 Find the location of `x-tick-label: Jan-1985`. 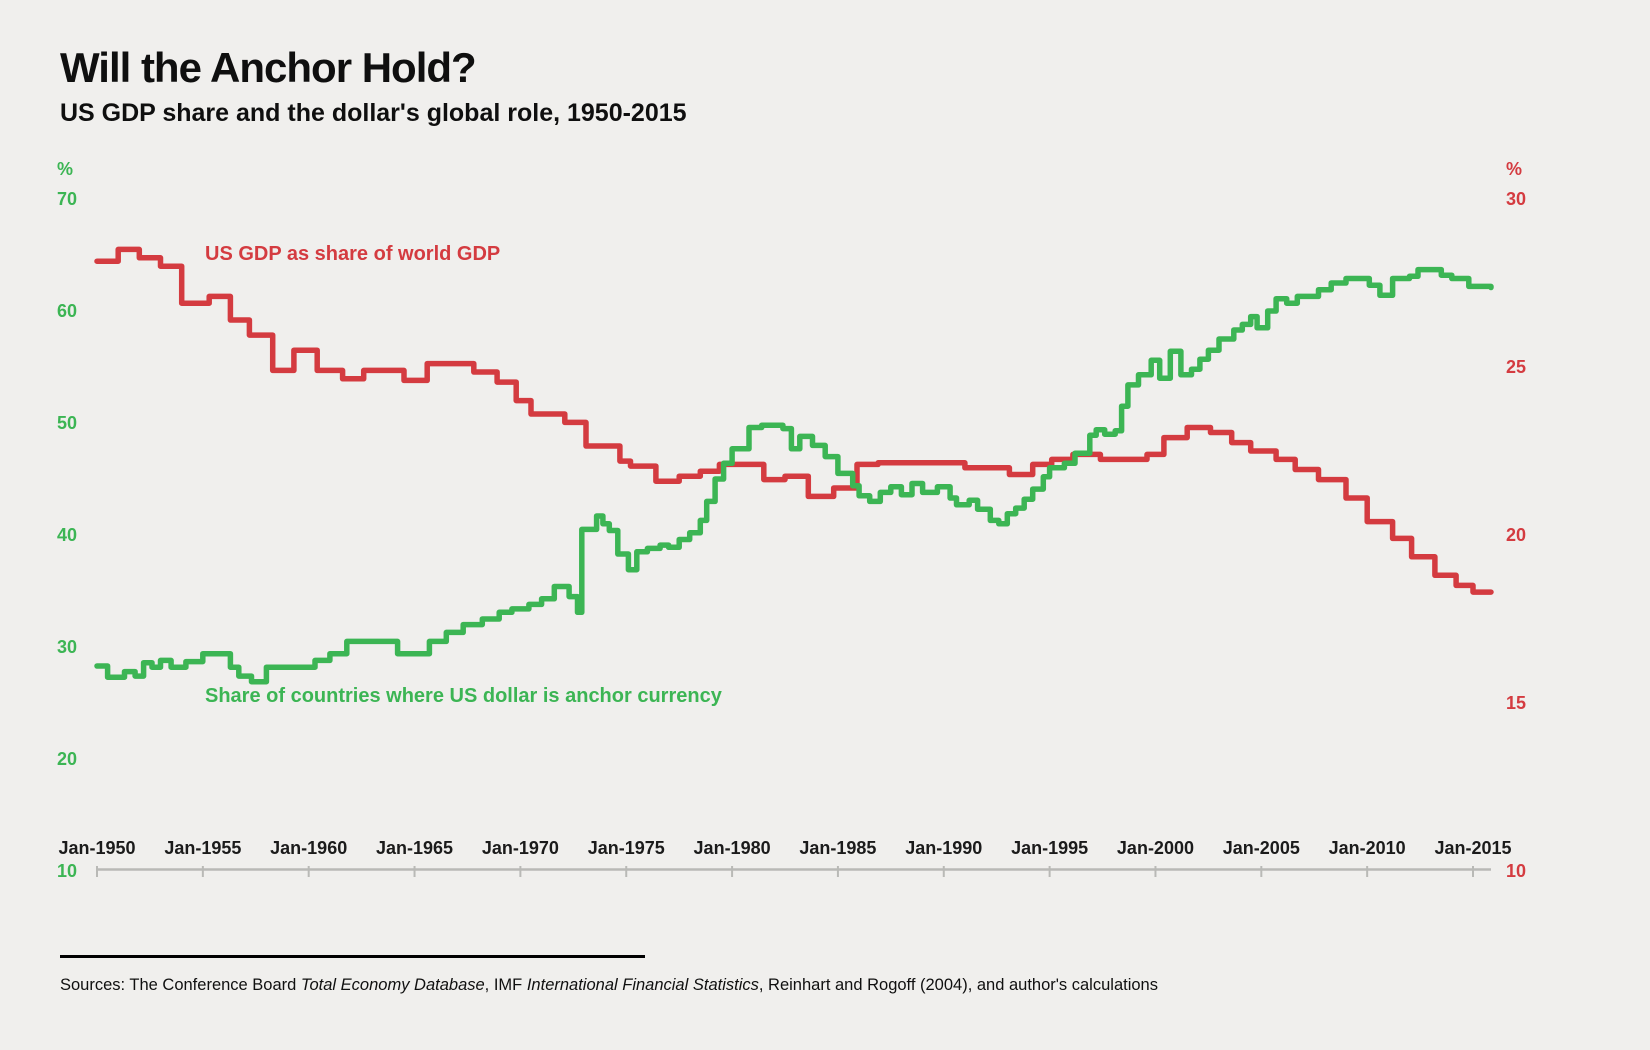

x-tick-label: Jan-1985 is located at coordinates (838, 848).